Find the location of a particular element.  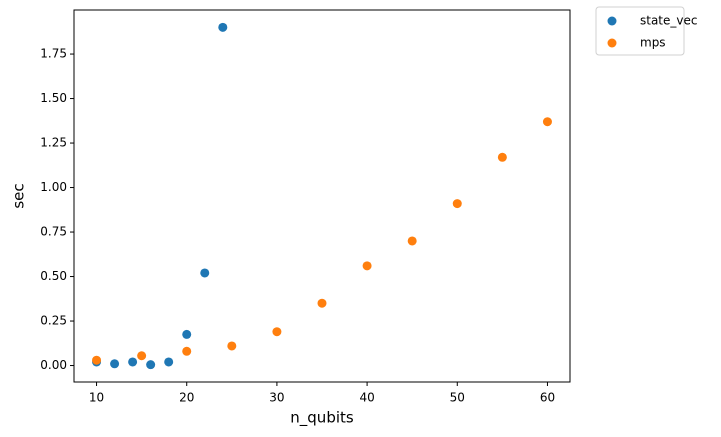

legend-label: state_vec is located at coordinates (668, 21).